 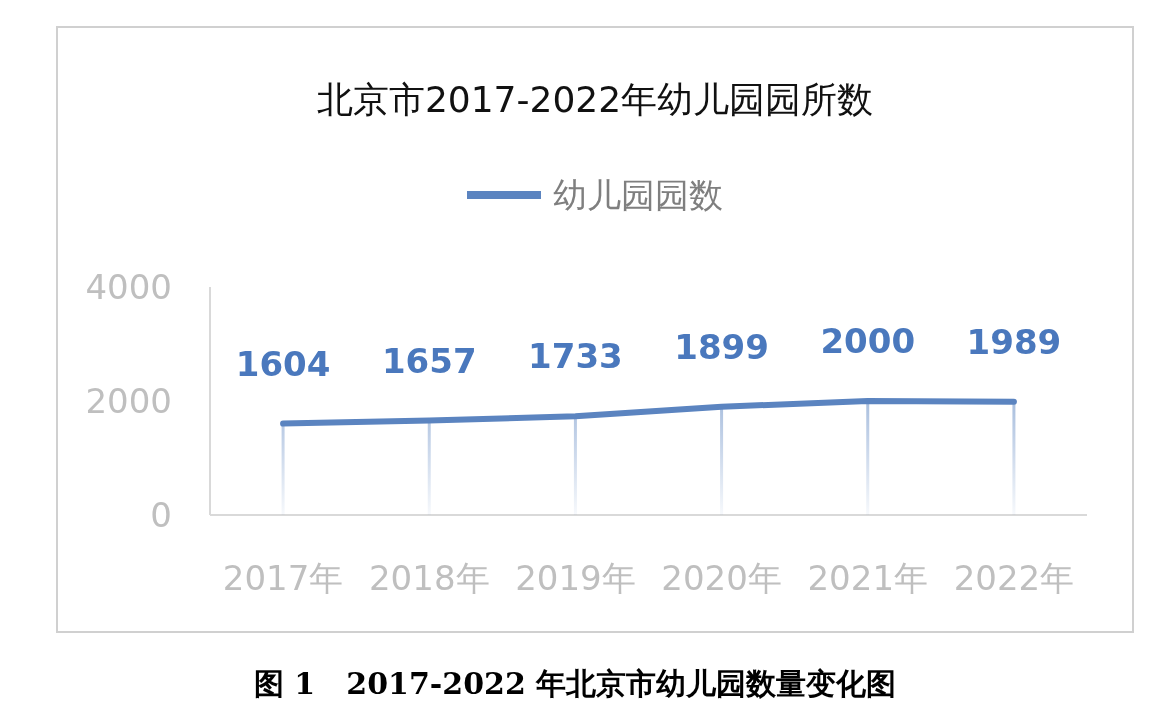 I want to click on y-tick-label: 4000, so click(x=128, y=287).